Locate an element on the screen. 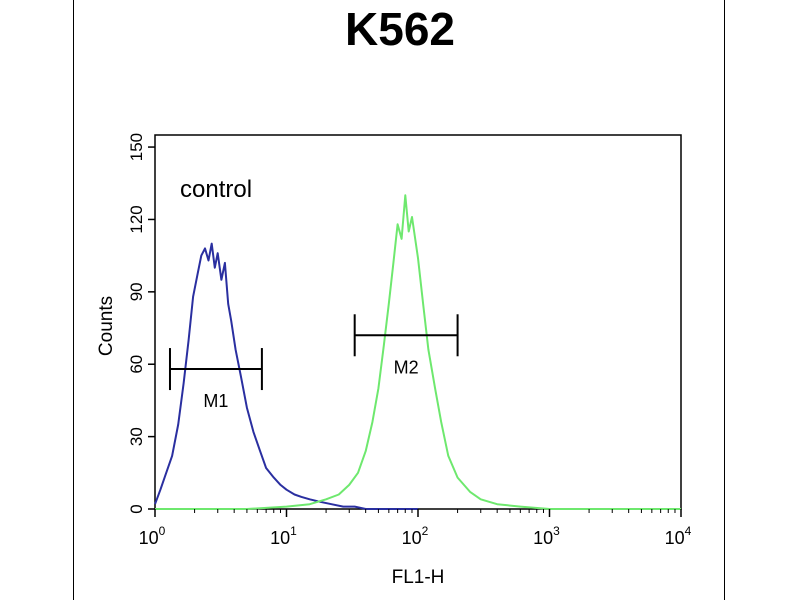 The width and height of the screenshot is (800, 600). y-tick-label: 120 is located at coordinates (136, 219).